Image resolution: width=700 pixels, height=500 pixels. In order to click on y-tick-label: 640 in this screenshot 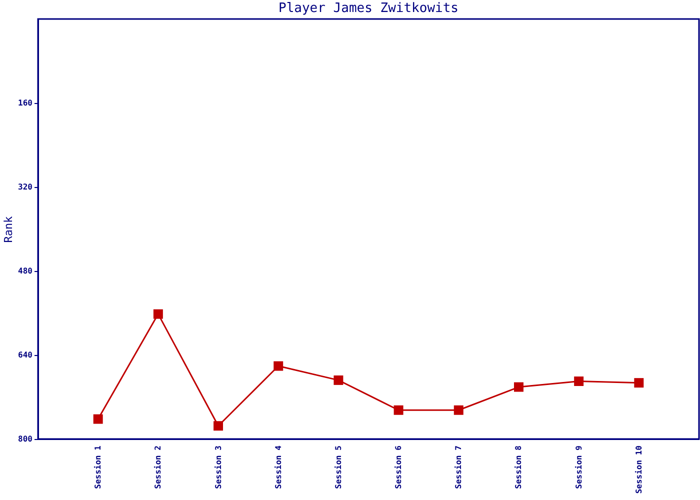, I will do `click(25, 355)`.